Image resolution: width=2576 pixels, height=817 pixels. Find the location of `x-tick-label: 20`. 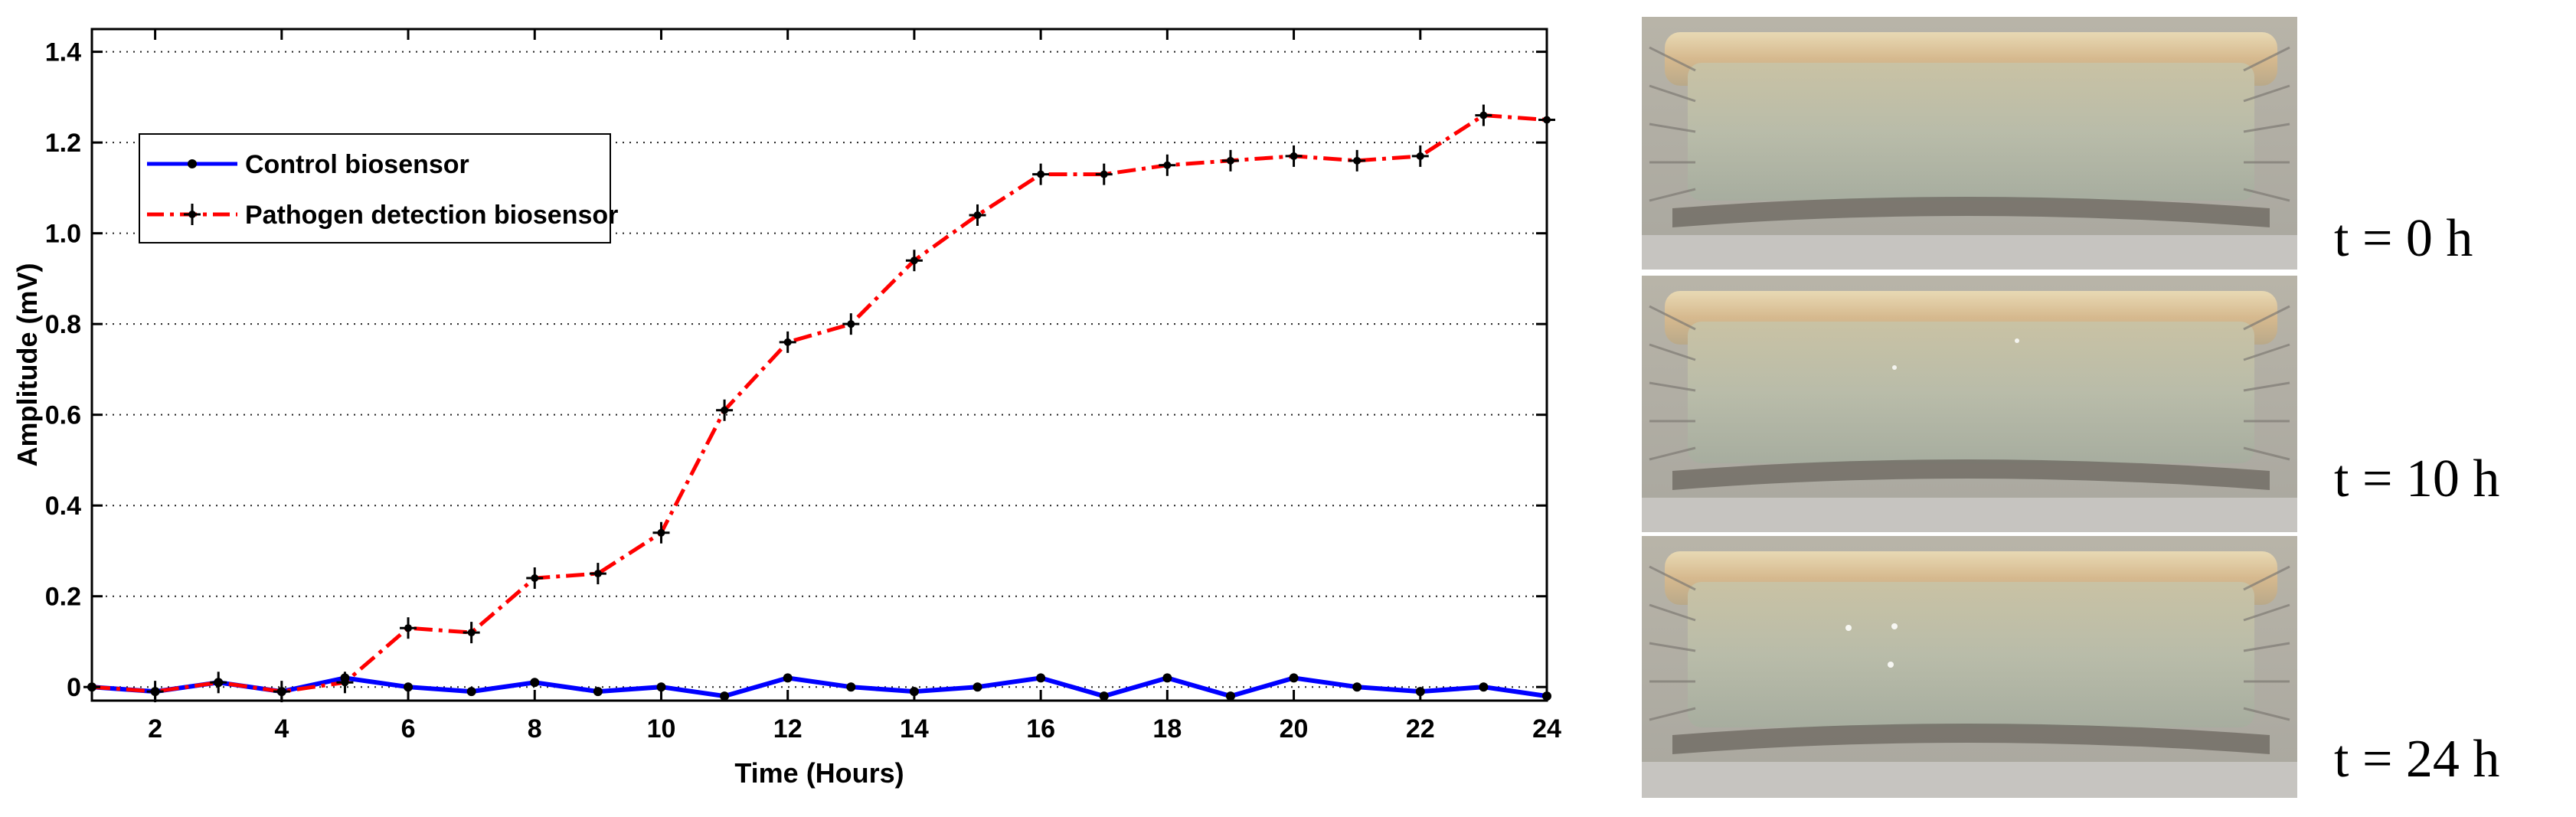

x-tick-label: 20 is located at coordinates (1294, 728).